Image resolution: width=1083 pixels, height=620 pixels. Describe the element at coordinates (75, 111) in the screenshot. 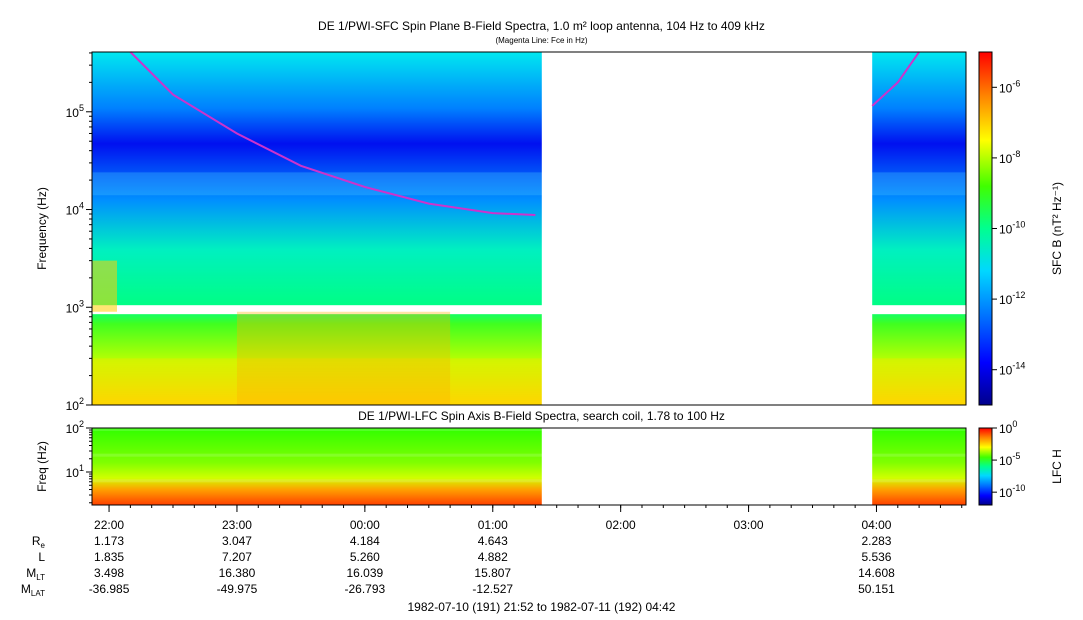

I see `y-tick-label: 10⁵` at that location.